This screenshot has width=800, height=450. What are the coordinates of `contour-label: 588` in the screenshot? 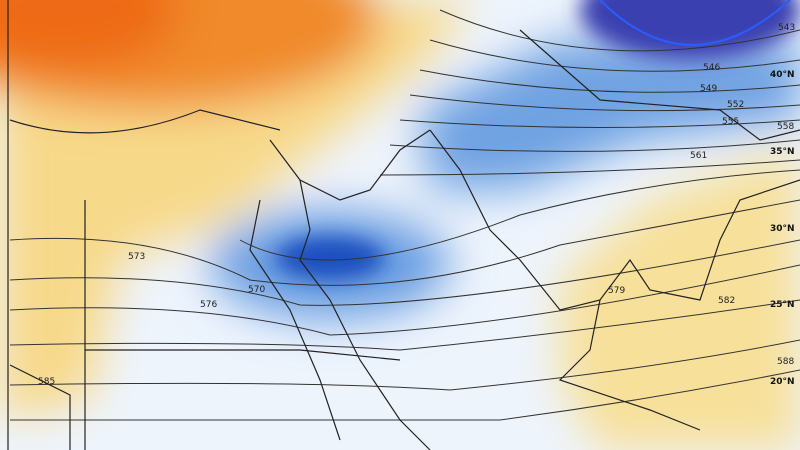 It's located at (785, 362).